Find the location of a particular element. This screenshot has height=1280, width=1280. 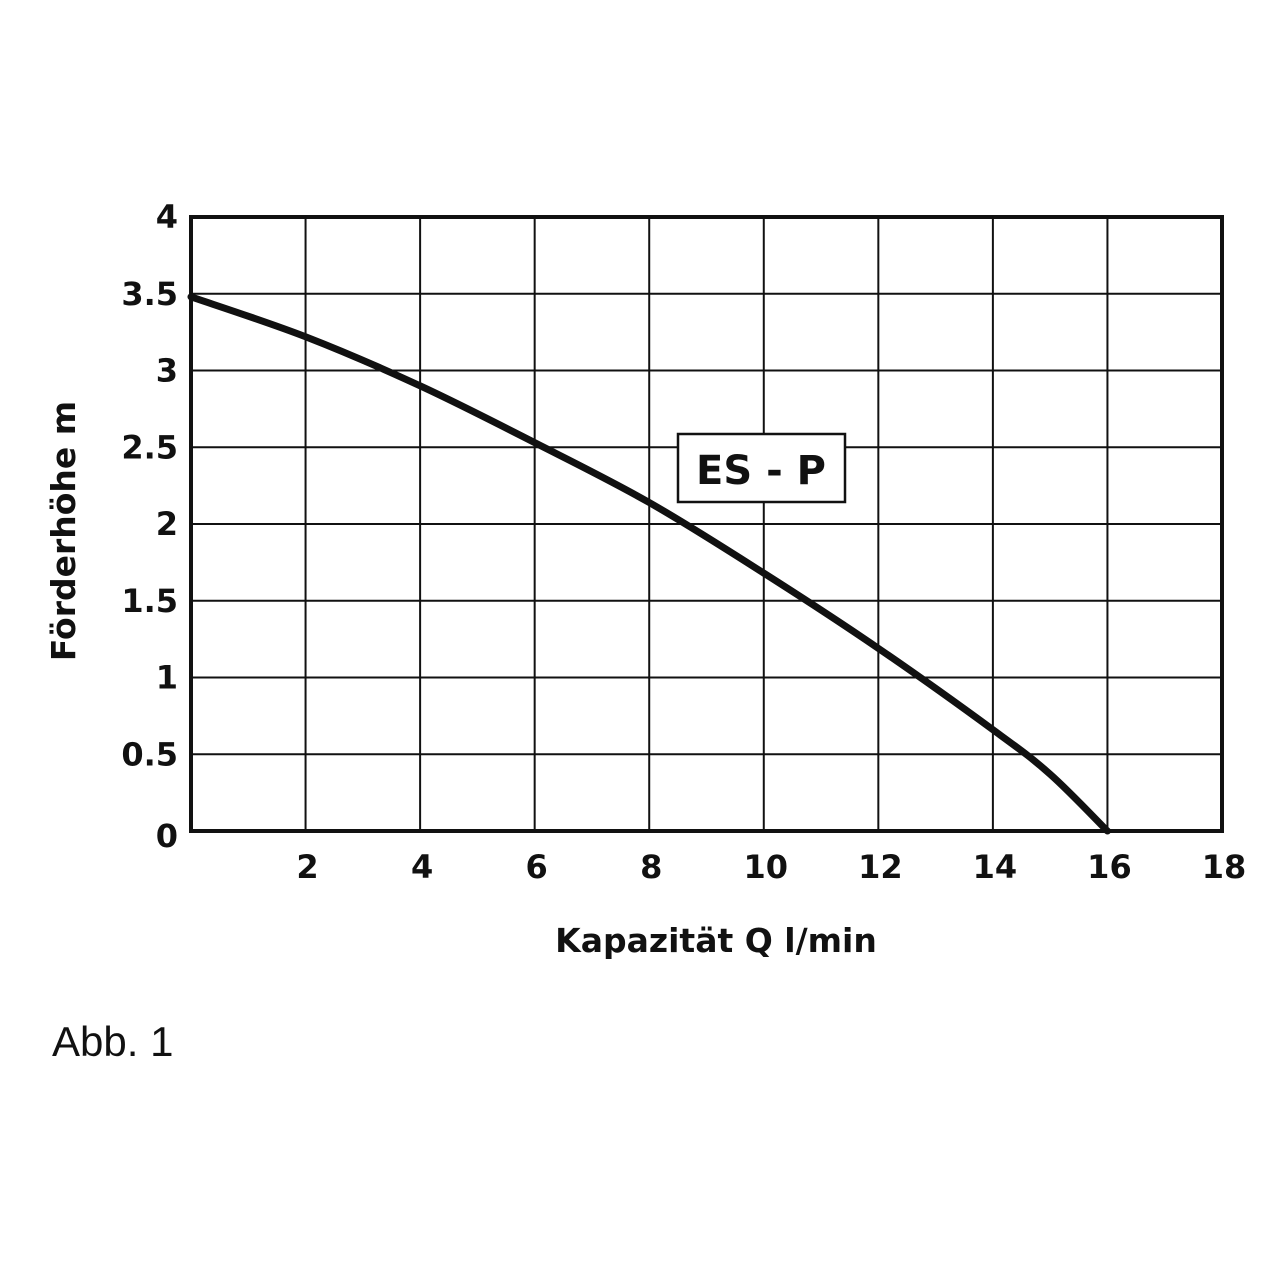

x-tick-label-8: 8 is located at coordinates (651, 867).